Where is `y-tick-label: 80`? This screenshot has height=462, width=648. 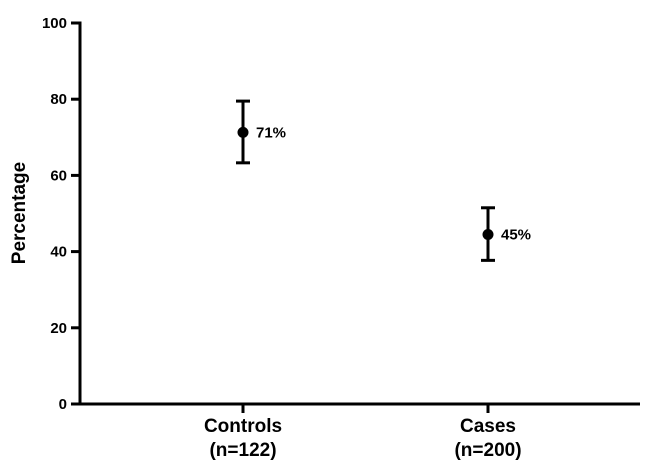
y-tick-label: 80 is located at coordinates (58, 99).